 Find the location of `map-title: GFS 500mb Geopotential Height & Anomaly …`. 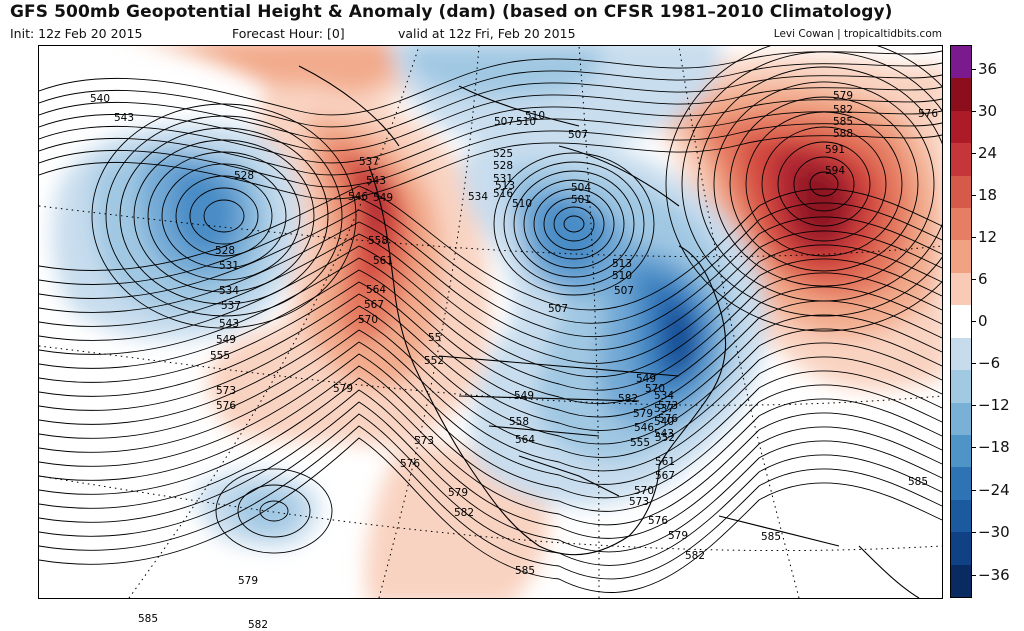

map-title: GFS 500mb Geopotential Height & Anomaly … is located at coordinates (451, 12).